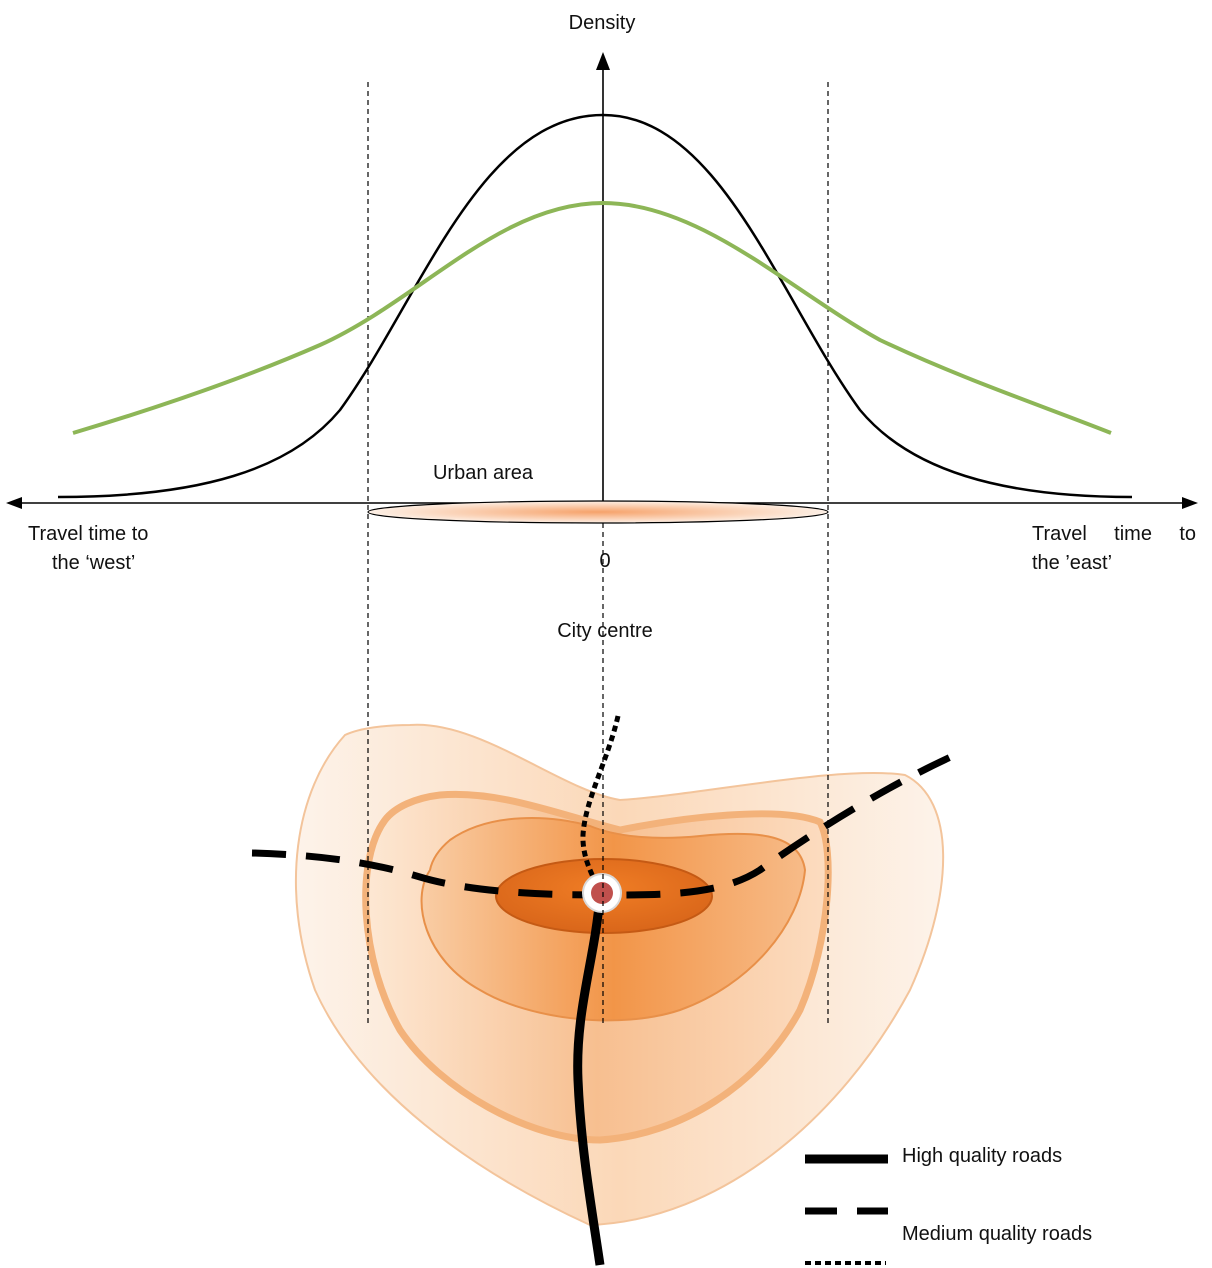 The height and width of the screenshot is (1268, 1212). Describe the element at coordinates (605, 631) in the screenshot. I see `city-centre-label: City centre` at that location.